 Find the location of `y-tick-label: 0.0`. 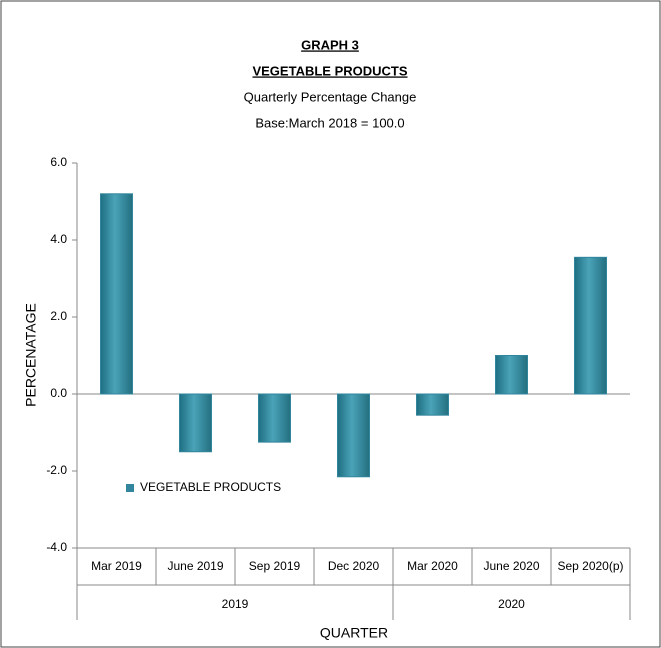

y-tick-label: 0.0 is located at coordinates (58, 393).